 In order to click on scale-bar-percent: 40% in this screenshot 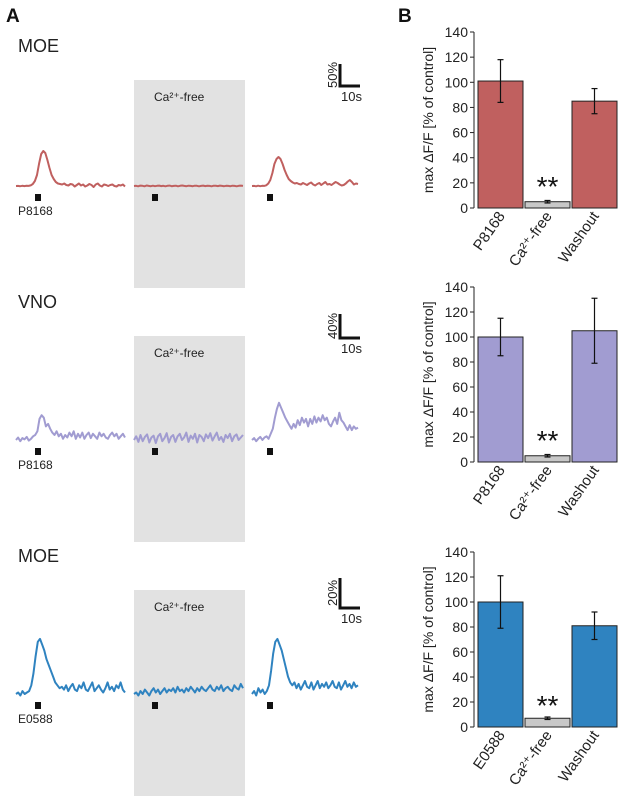, I will do `click(332, 326)`.